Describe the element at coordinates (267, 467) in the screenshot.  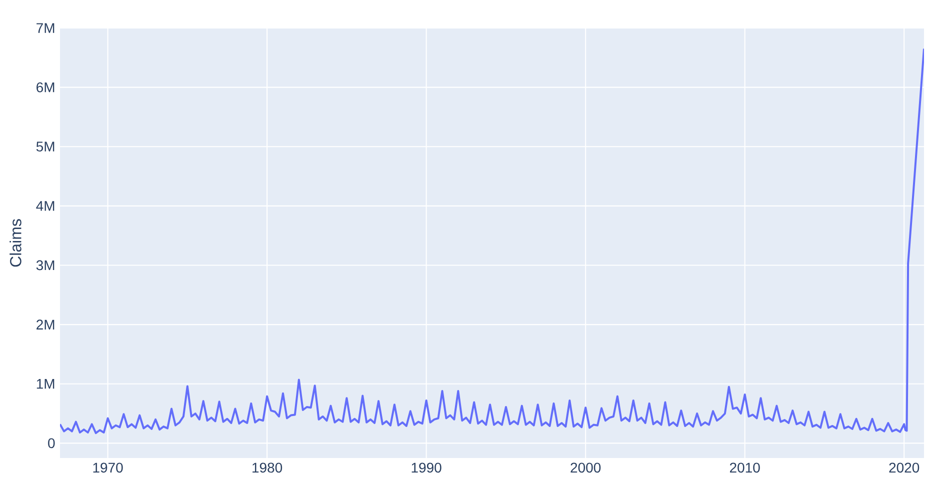
I see `x-tick-label: 1980` at that location.